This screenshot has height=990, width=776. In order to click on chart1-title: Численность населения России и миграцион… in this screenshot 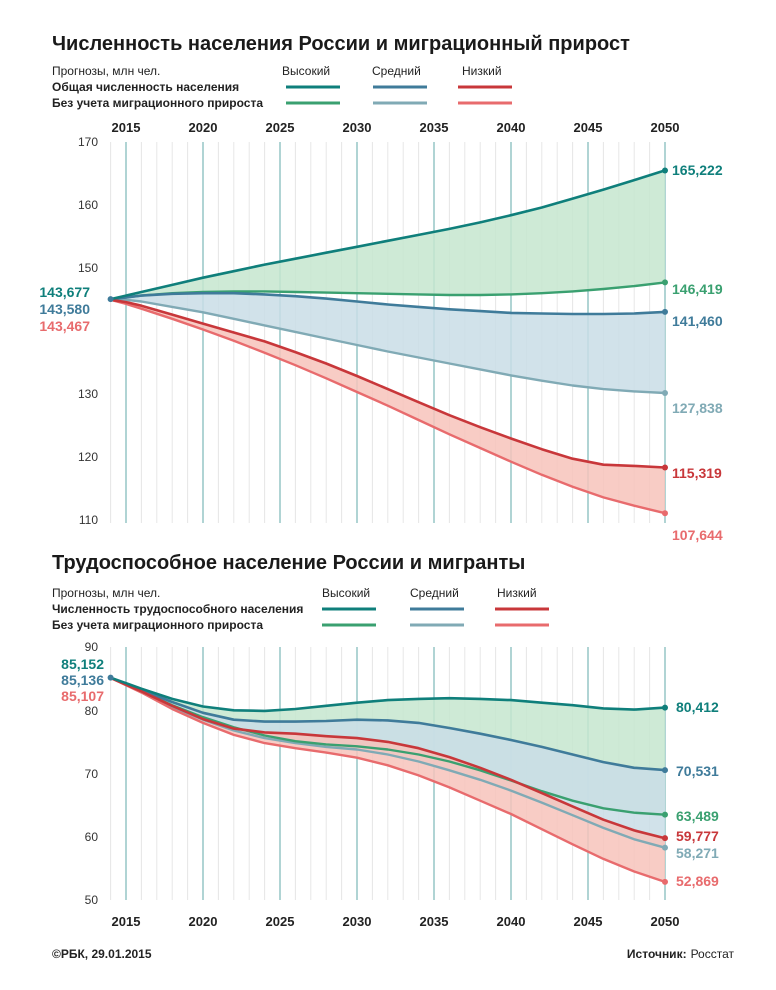, I will do `click(341, 44)`.